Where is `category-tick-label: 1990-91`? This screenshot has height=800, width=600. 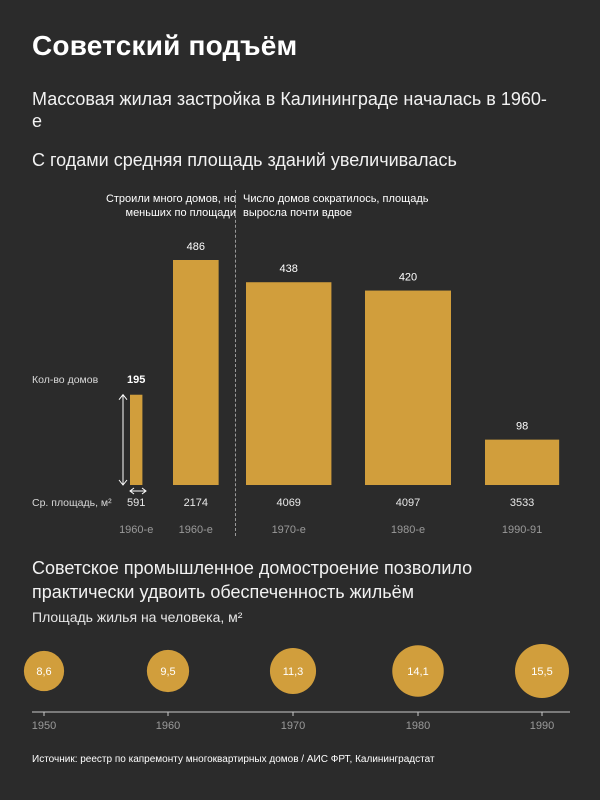 category-tick-label: 1990-91 is located at coordinates (522, 530).